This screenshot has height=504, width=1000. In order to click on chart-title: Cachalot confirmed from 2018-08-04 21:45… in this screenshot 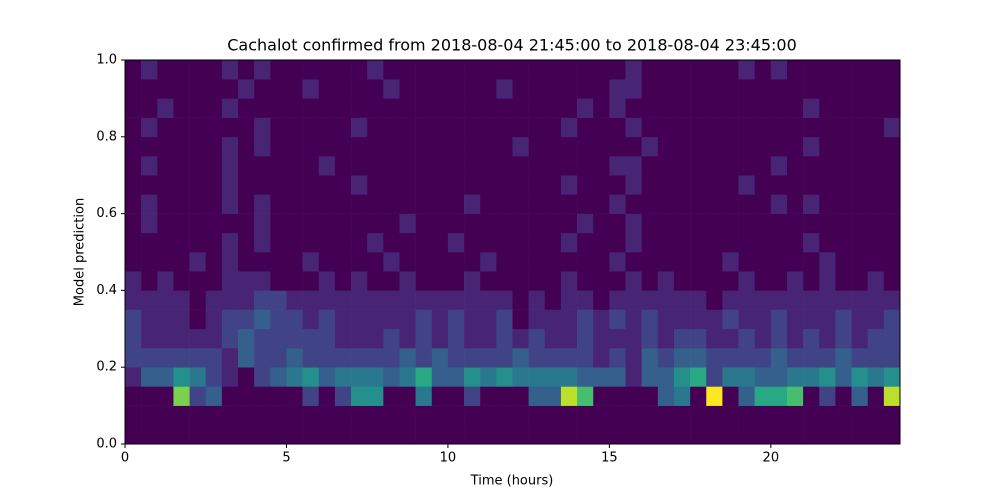, I will do `click(512, 45)`.